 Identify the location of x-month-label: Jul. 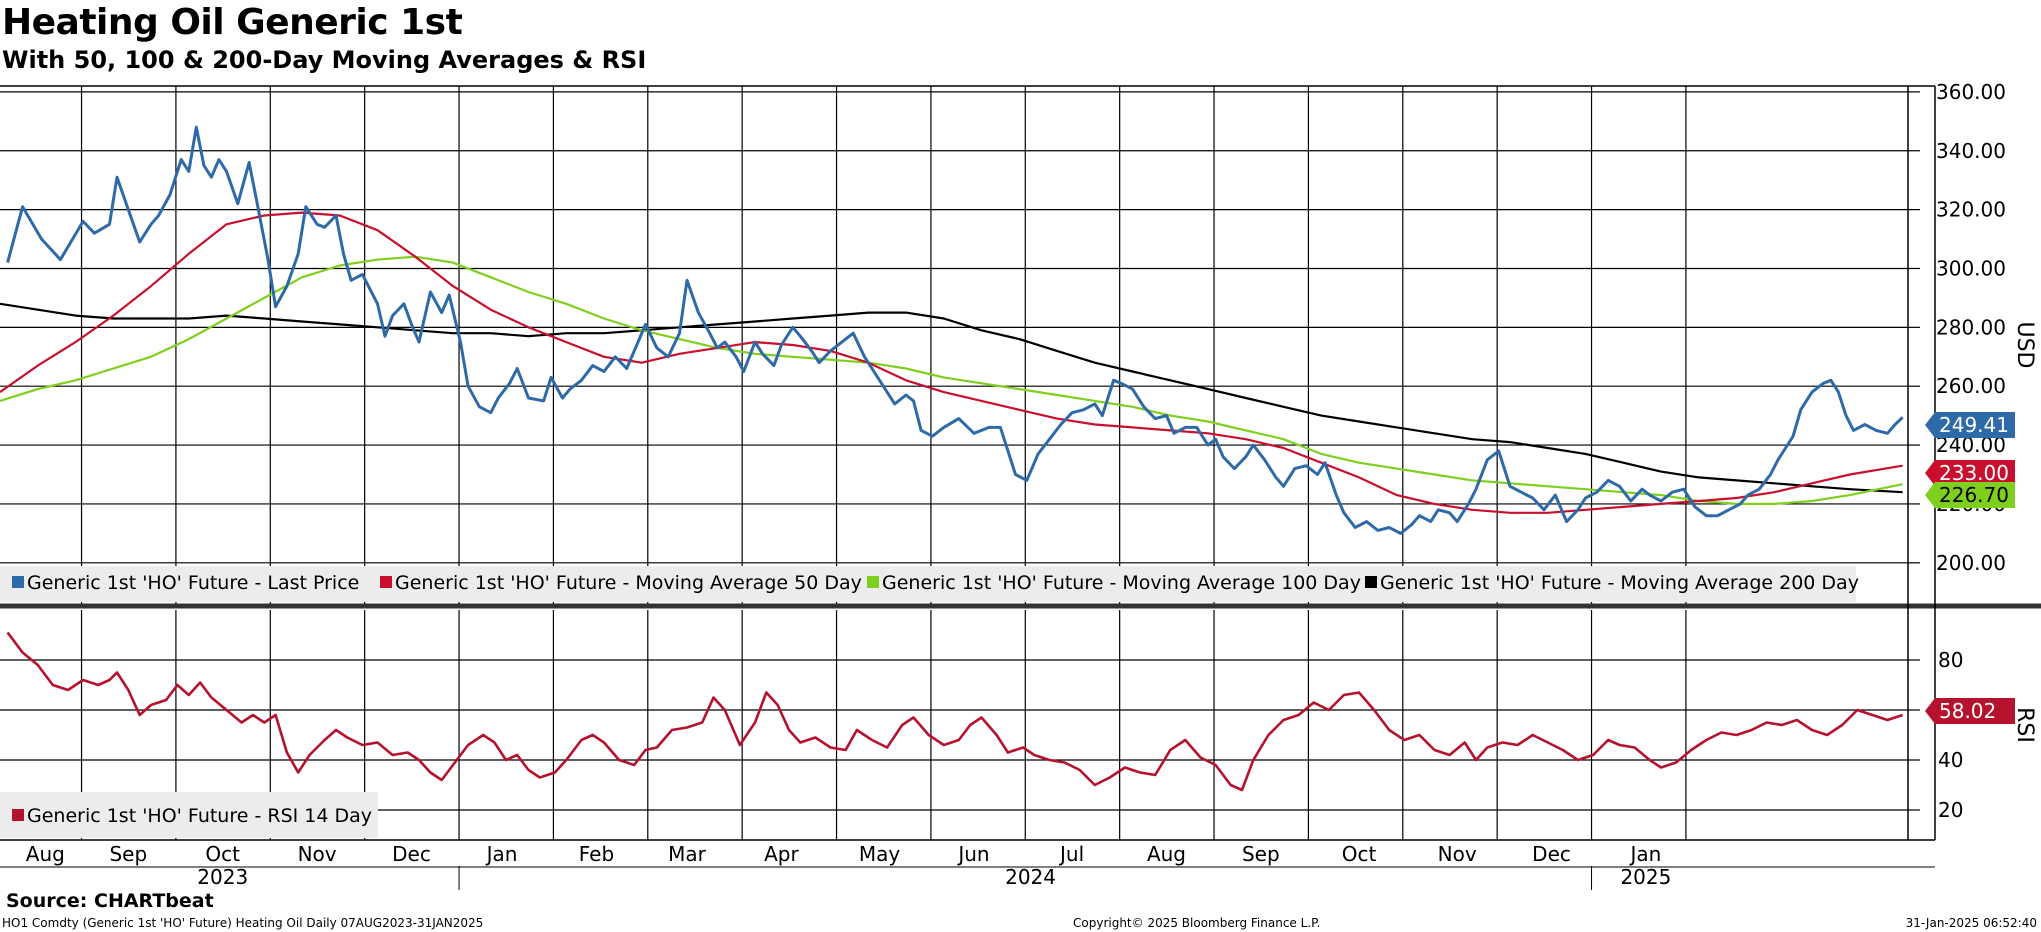
(1071, 854).